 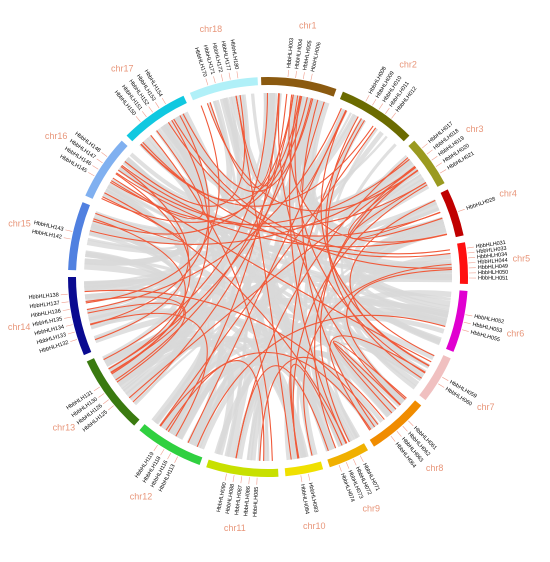 What do you see at coordinates (492, 256) in the screenshot?
I see `gene-label: HbbHLH034` at bounding box center [492, 256].